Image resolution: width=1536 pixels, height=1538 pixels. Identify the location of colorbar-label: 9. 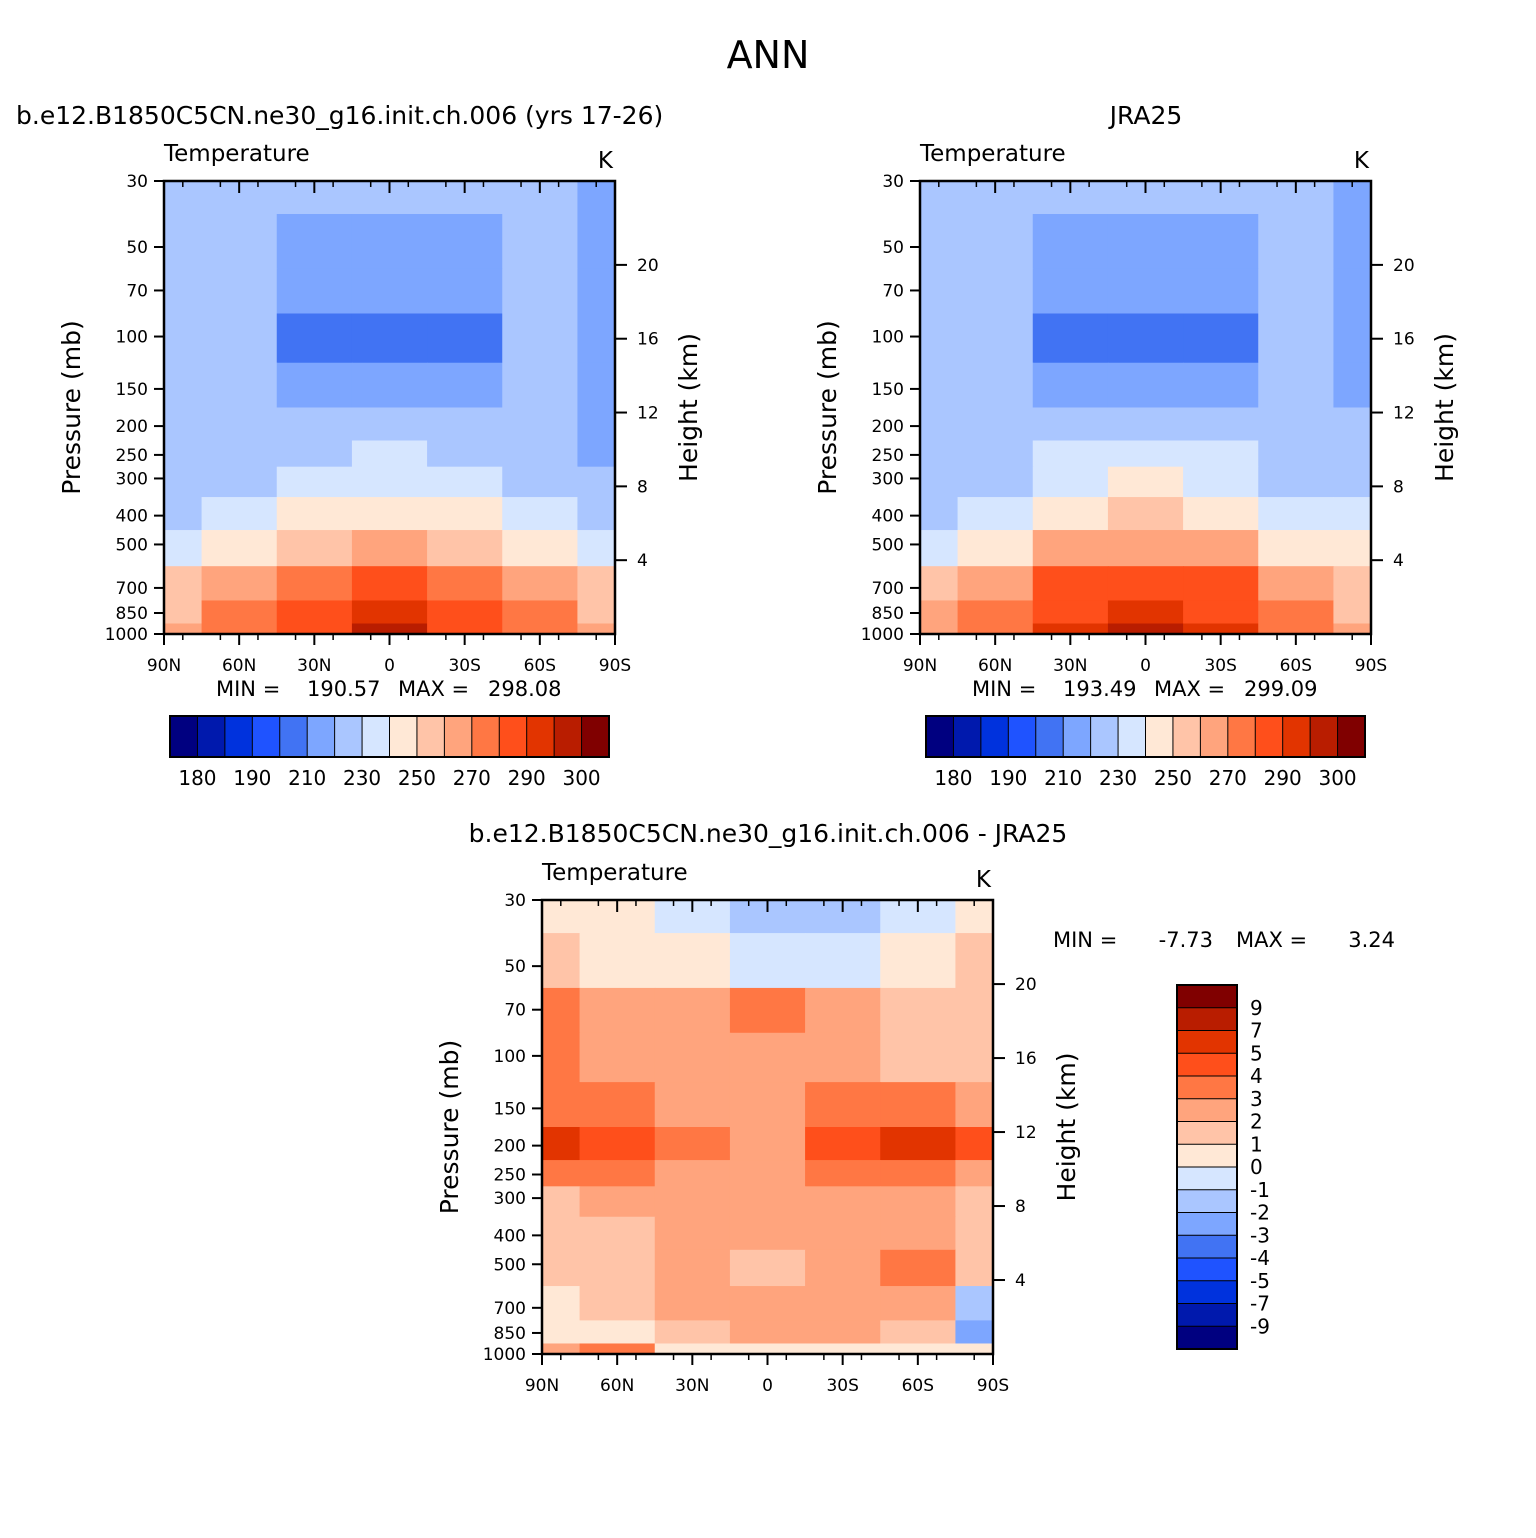
(1256, 1008).